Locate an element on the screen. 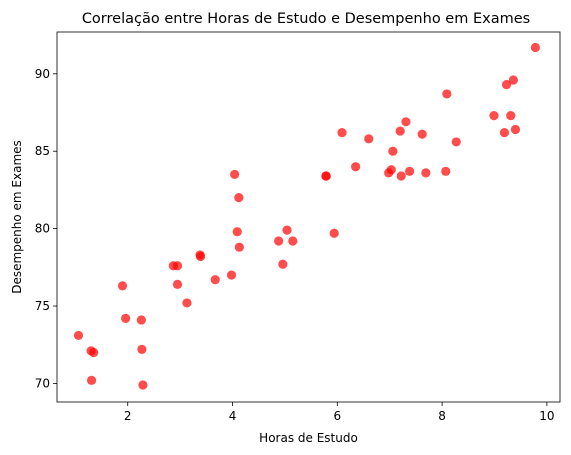 The width and height of the screenshot is (571, 455). y-tick-label: 70 is located at coordinates (42, 383).